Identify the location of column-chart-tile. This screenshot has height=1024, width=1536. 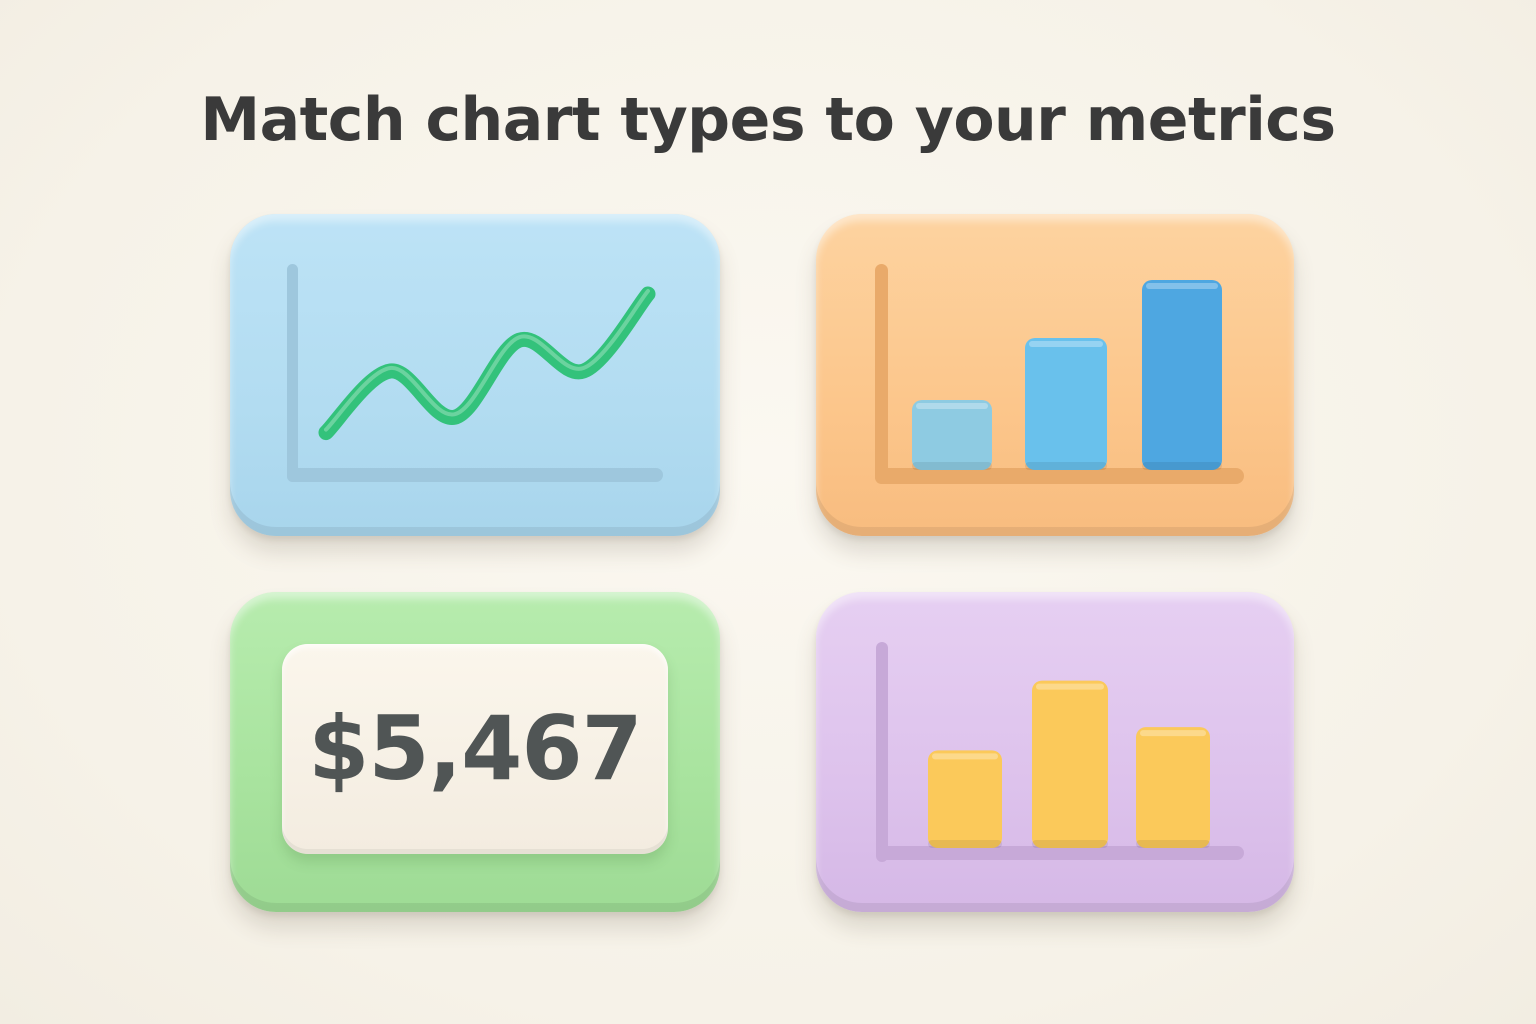
(1055, 752).